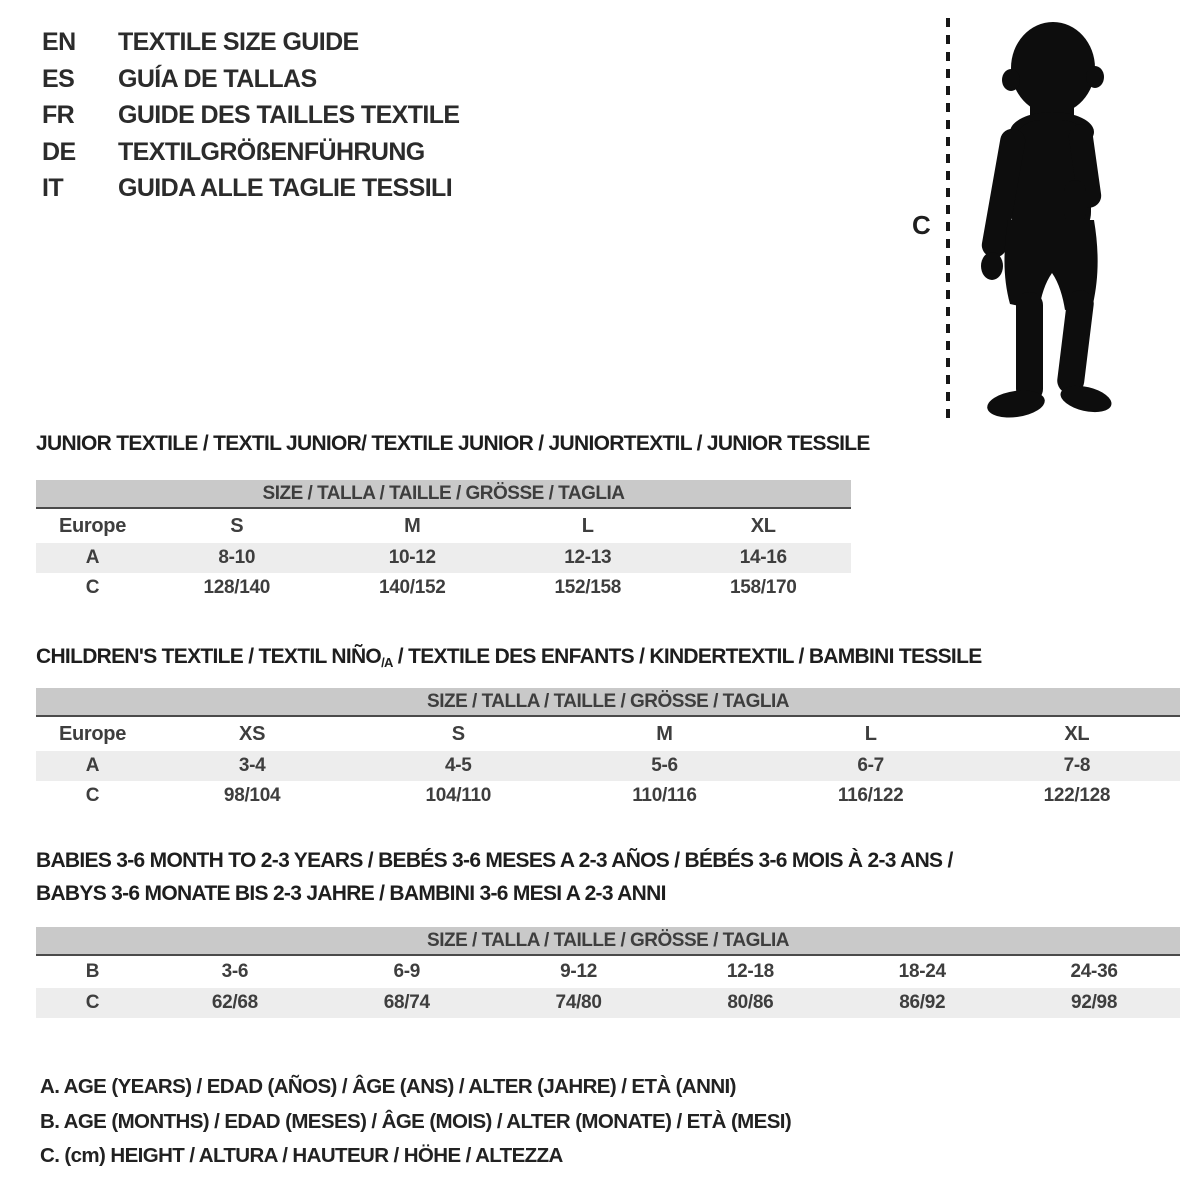 The image size is (1200, 1200). Describe the element at coordinates (870, 795) in the screenshot. I see `height-cell: 116/122` at that location.